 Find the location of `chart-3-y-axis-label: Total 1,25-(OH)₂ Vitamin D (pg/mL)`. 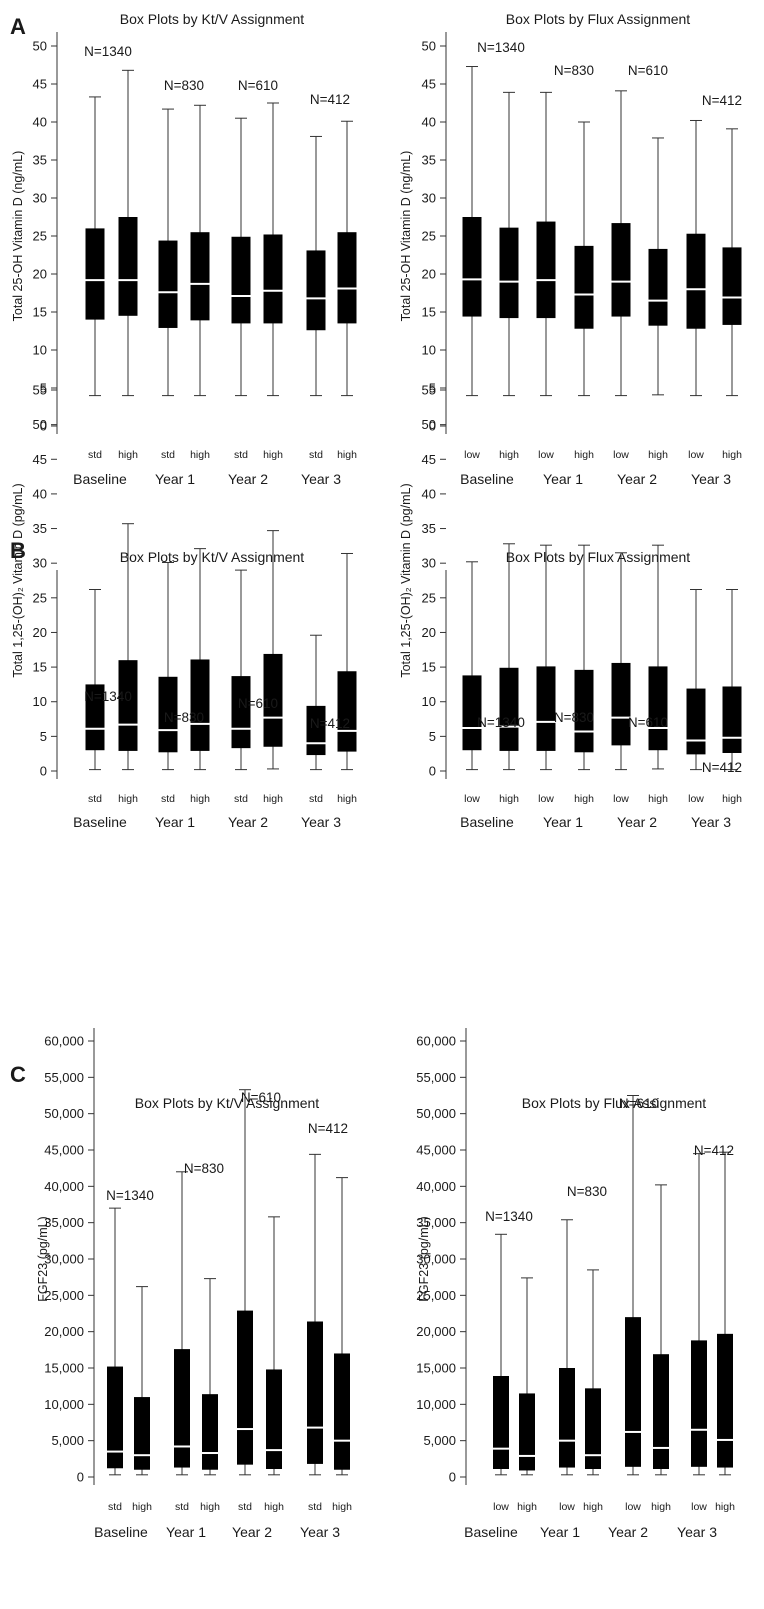

chart-3-y-axis-label: Total 1,25-(OH)₂ Vitamin D (pg/mL) is located at coordinates (18, 580).